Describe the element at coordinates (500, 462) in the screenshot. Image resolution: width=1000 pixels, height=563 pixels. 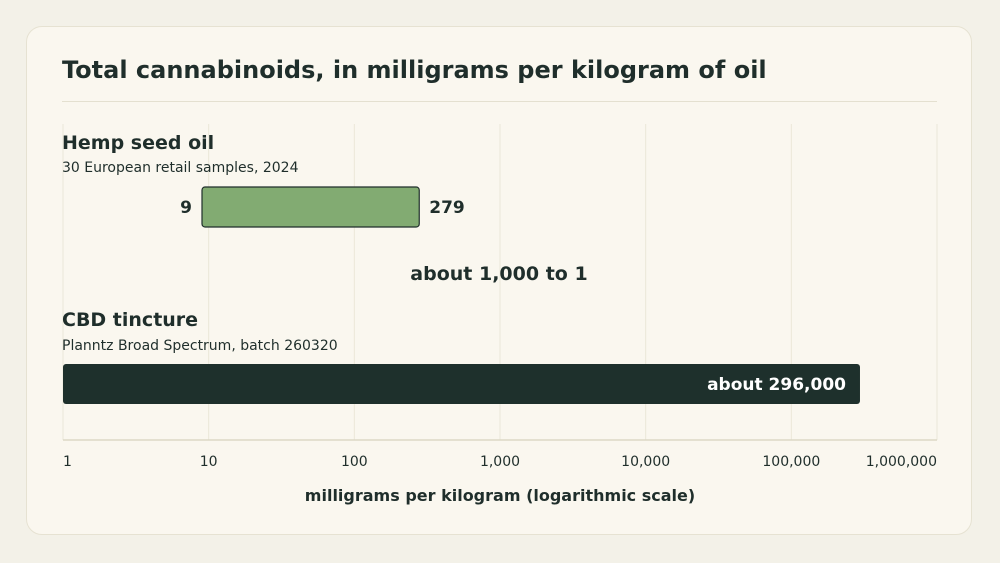
I see `x-tick-label: 1,000` at that location.